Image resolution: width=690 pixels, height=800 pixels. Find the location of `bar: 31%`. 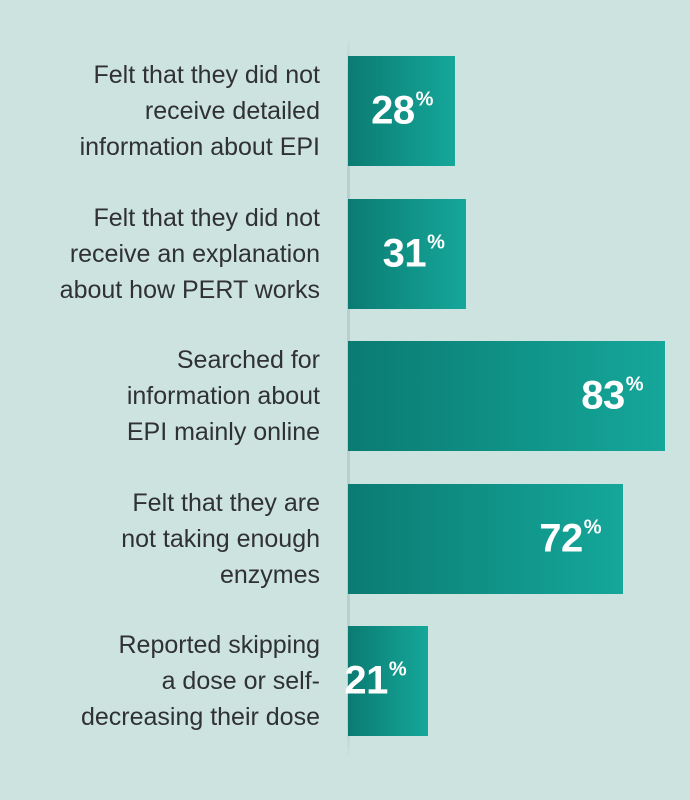

bar: 31% is located at coordinates (407, 253).